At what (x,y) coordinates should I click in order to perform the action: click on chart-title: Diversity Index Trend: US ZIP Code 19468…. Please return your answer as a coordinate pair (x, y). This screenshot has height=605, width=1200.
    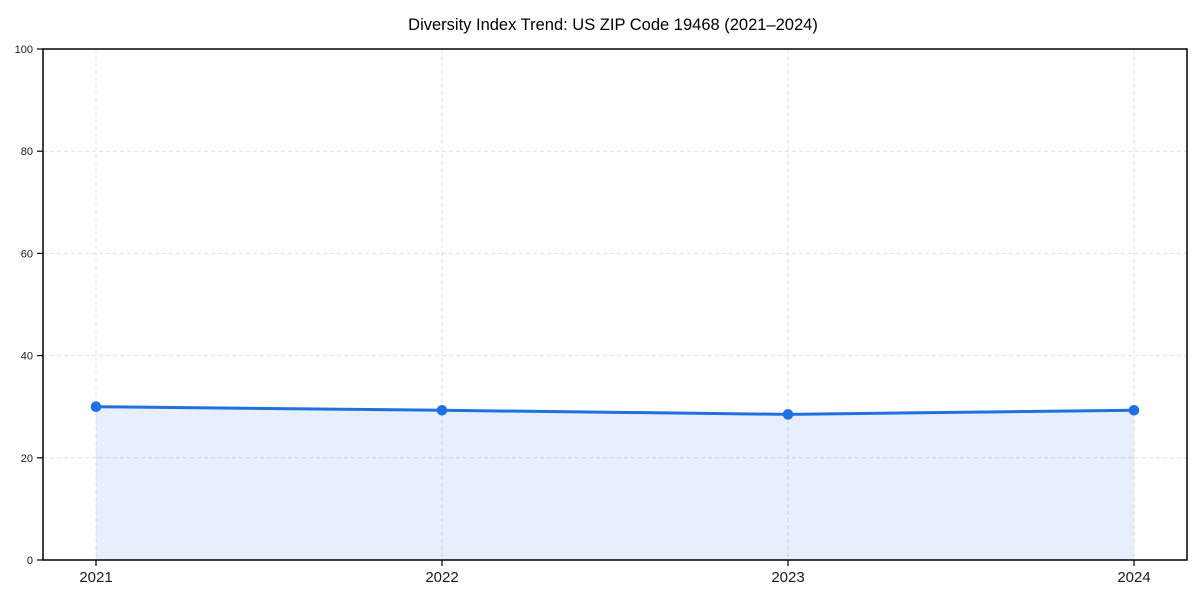
    Looking at the image, I should click on (613, 25).